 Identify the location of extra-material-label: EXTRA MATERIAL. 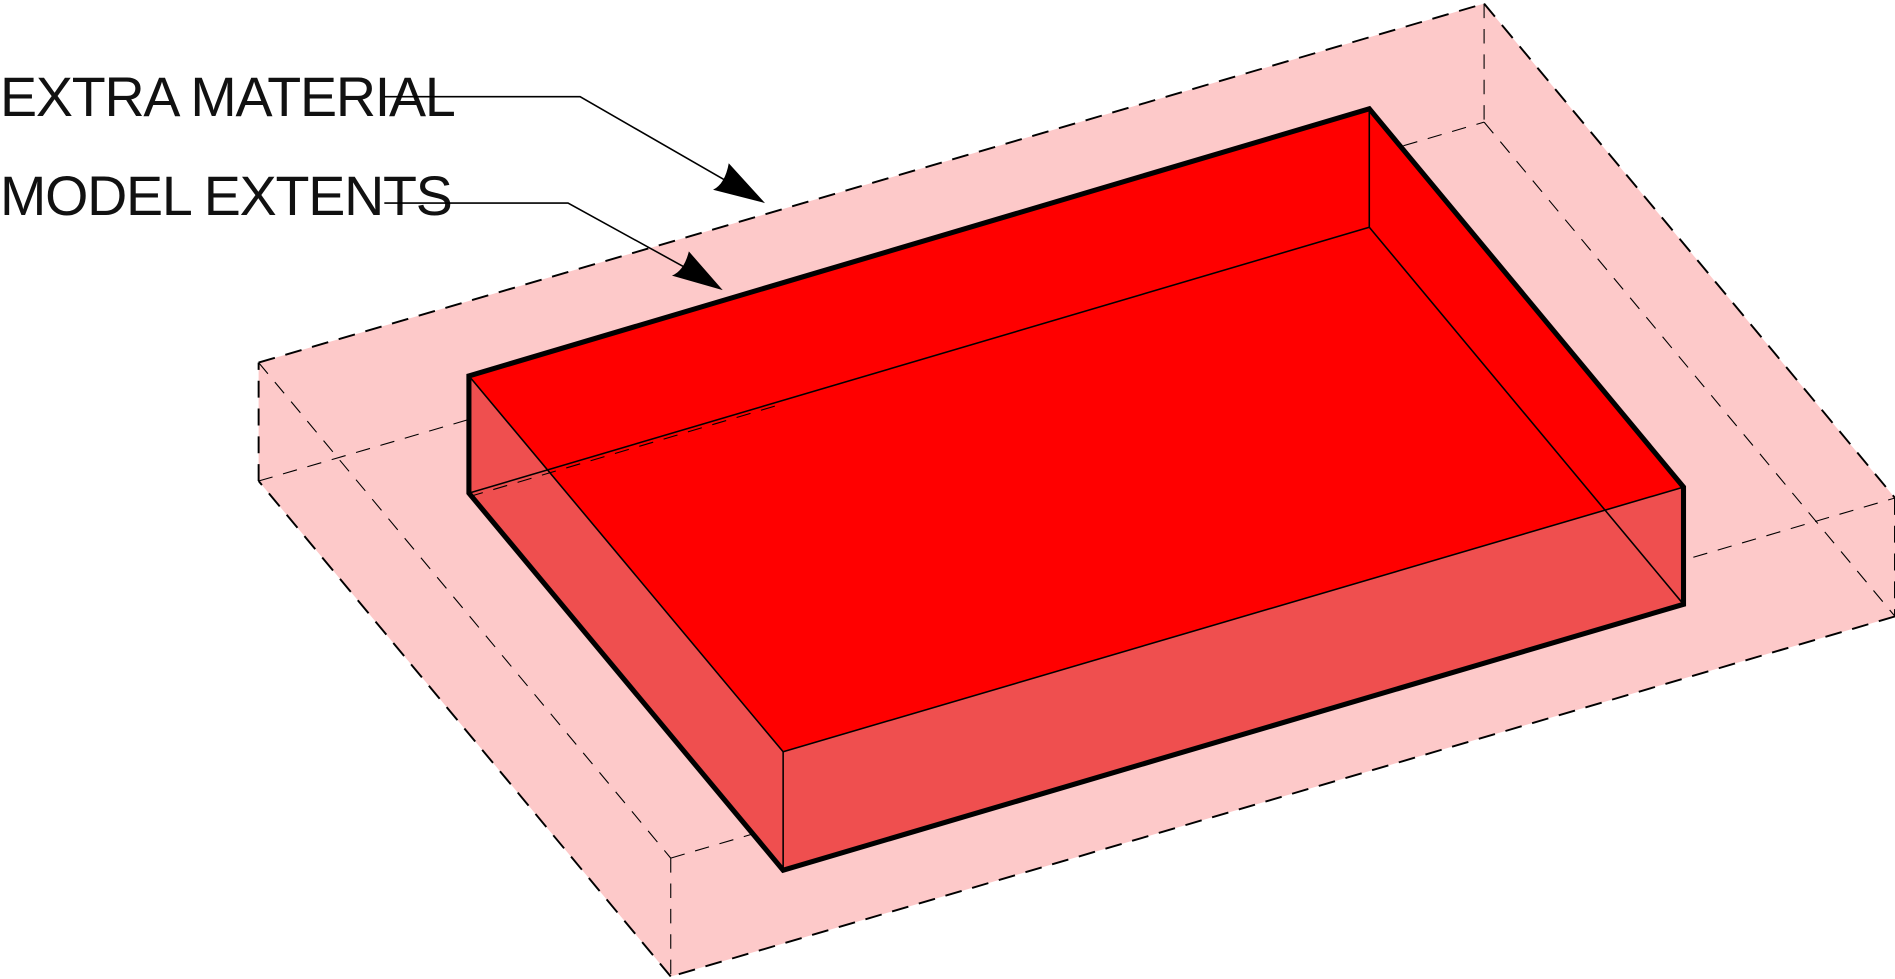
(227, 97).